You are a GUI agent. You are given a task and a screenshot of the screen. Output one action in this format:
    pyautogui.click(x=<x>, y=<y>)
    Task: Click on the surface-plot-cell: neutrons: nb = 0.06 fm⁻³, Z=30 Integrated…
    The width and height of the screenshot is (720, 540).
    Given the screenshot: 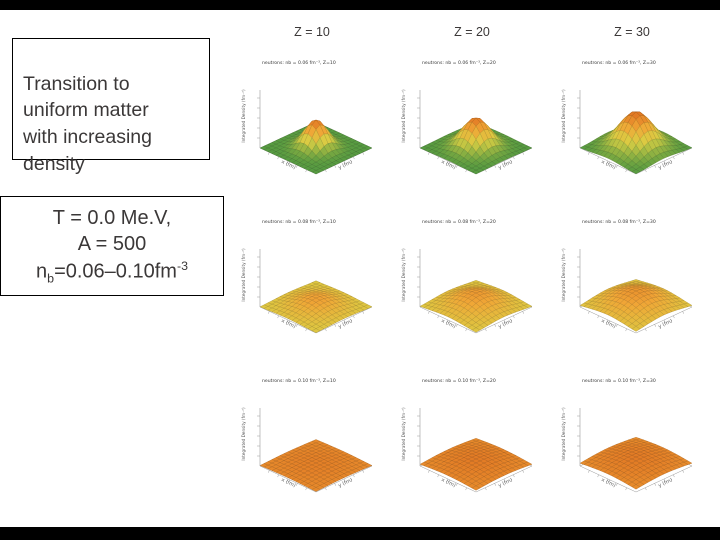 What is the action you would take?
    pyautogui.click(x=632, y=130)
    